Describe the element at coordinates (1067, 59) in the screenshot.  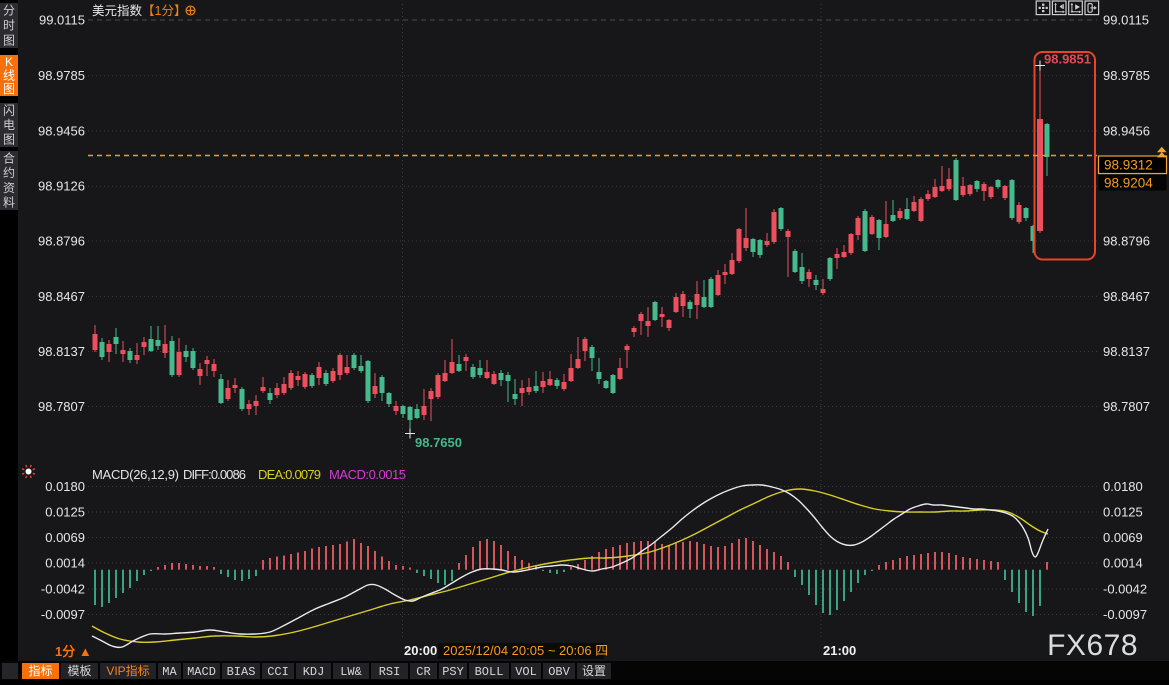
I see `svg-text: 98.9851` at that location.